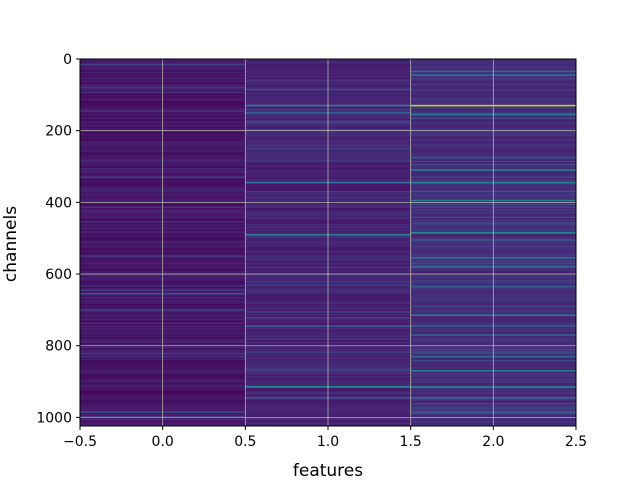 The height and width of the screenshot is (480, 640). What do you see at coordinates (411, 442) in the screenshot?
I see `x-tick-label: 1.5` at bounding box center [411, 442].